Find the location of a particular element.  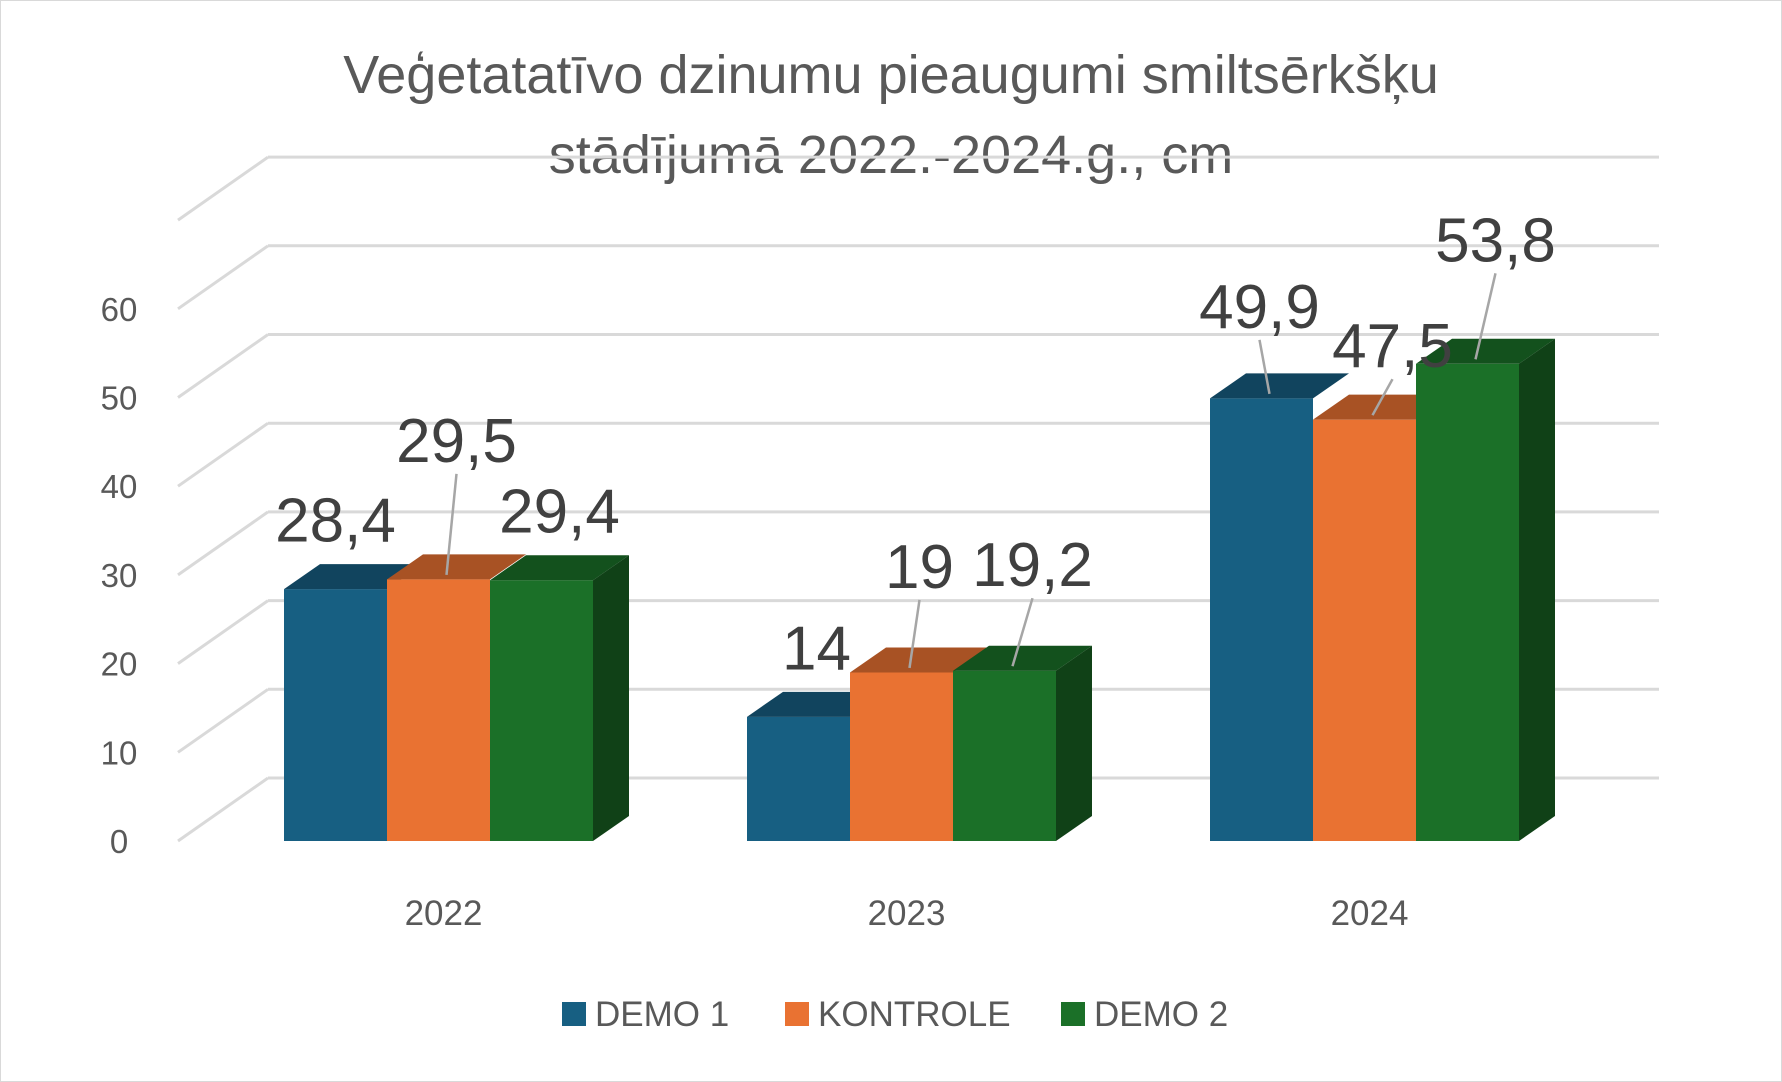

bar-side-demo-2-2022 is located at coordinates (611, 698).